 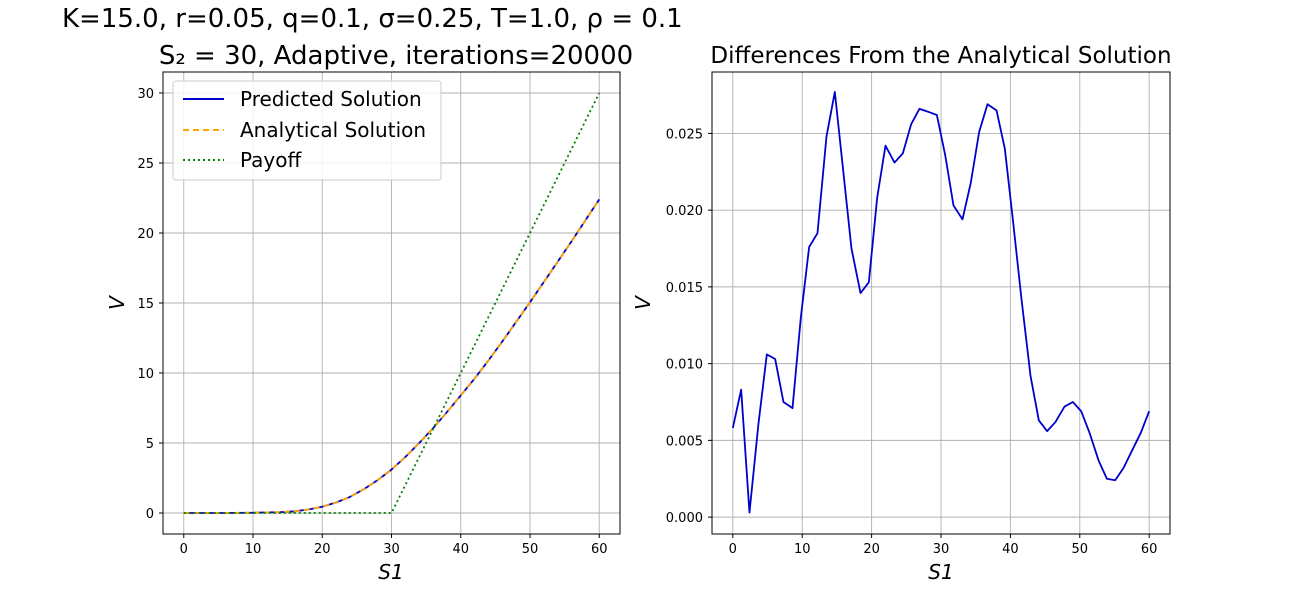 I want to click on right-ytick-label: 0.025, so click(x=684, y=134).